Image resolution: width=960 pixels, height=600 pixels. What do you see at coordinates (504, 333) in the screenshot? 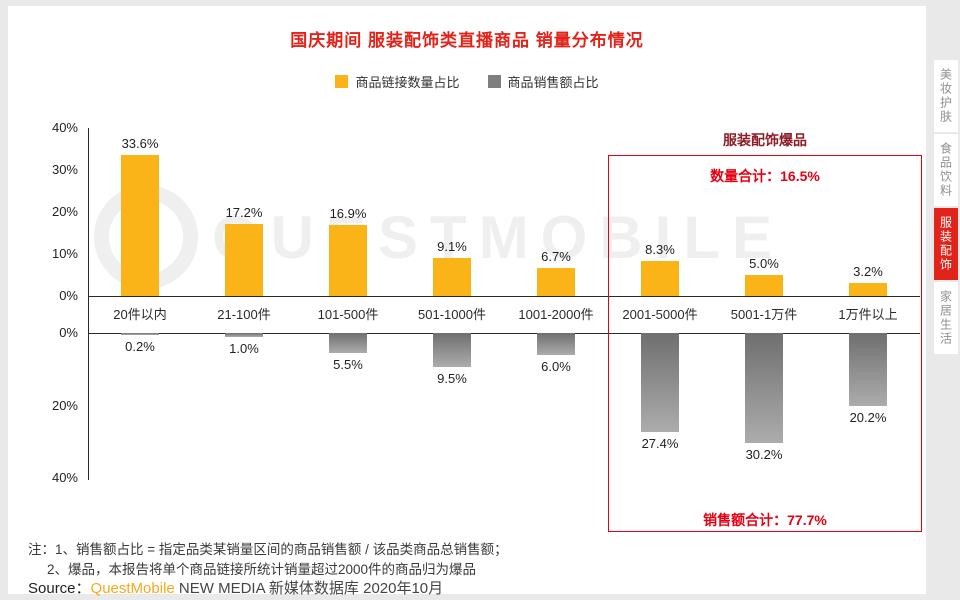
I see `lower-zero-baseline` at bounding box center [504, 333].